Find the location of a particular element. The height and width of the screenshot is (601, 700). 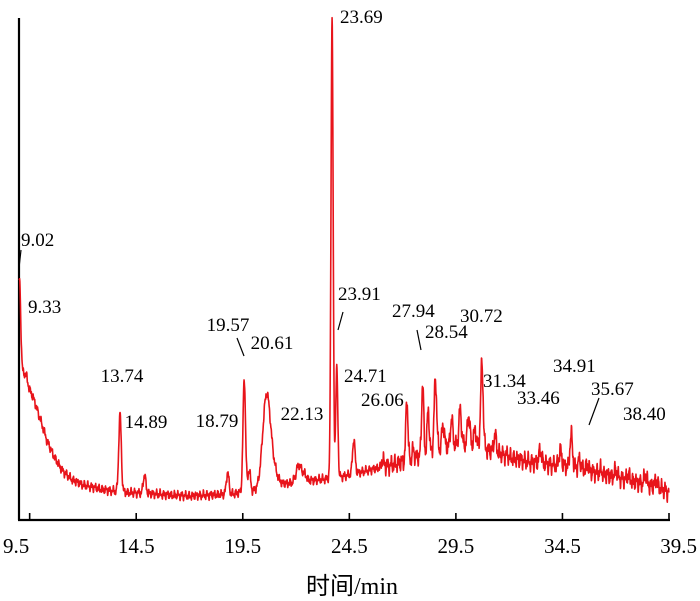

peak-label: 13.74 is located at coordinates (122, 376).